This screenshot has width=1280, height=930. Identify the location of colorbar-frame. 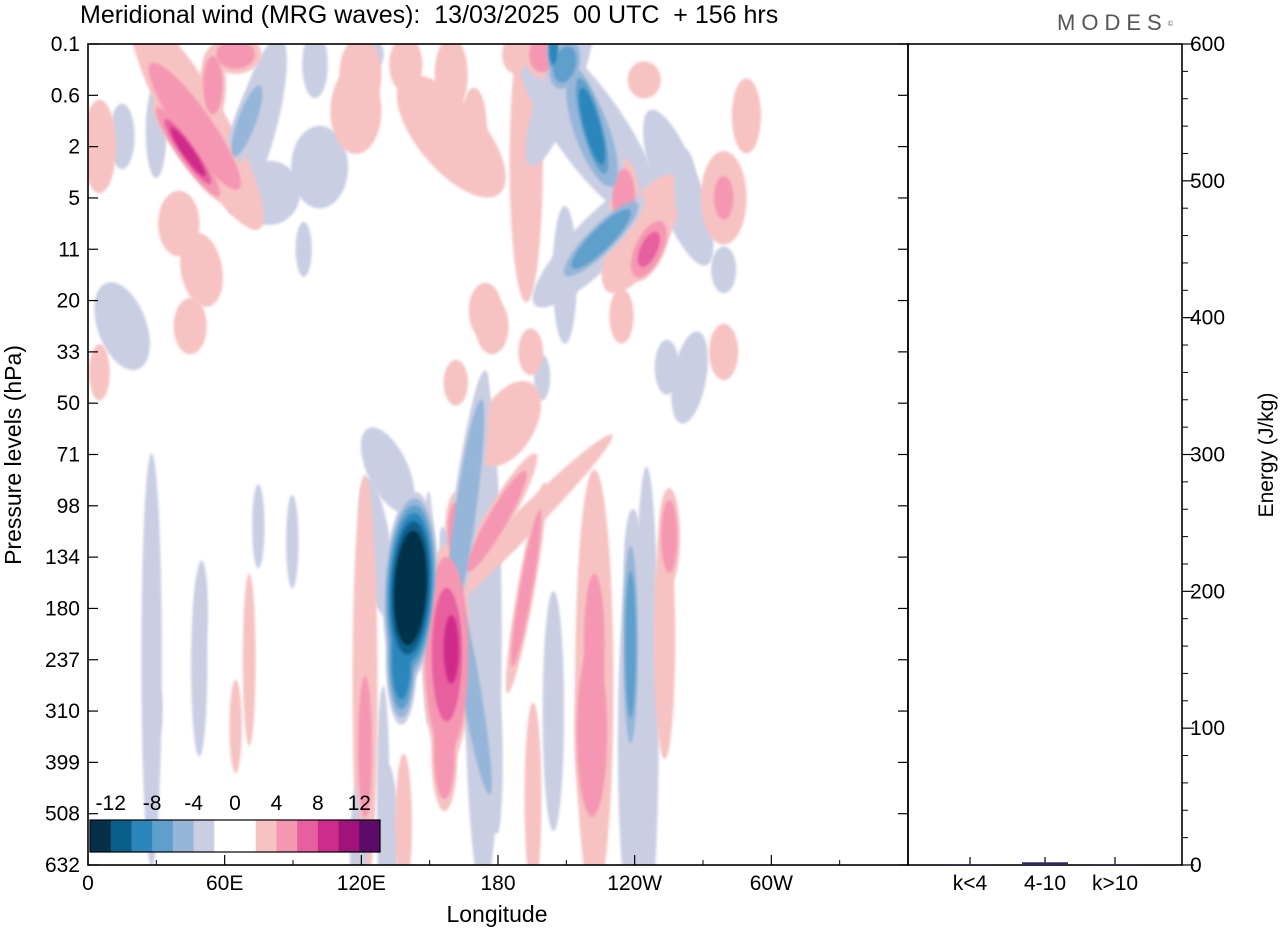
(235, 836).